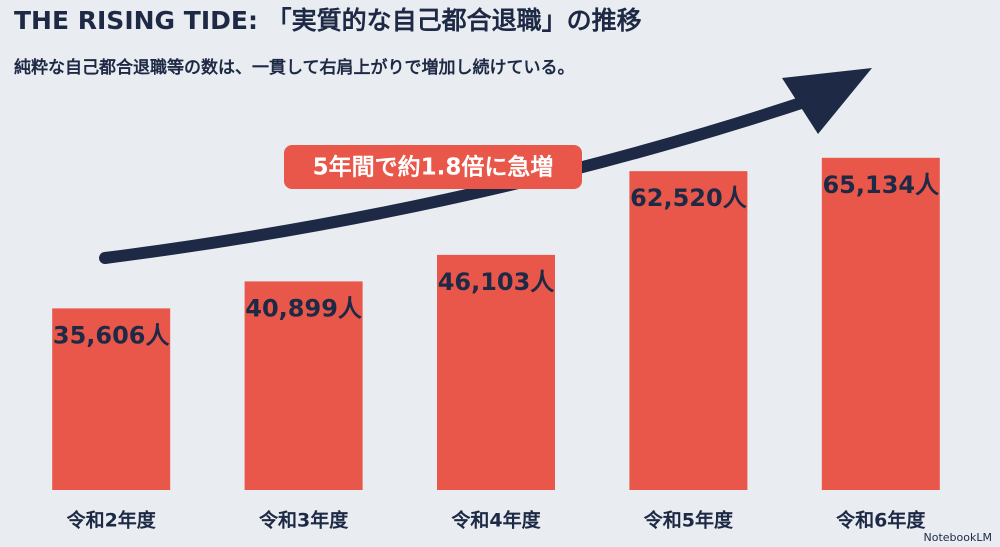  I want to click on annotation: 5年間で約1.8倍に急増, so click(433, 167).